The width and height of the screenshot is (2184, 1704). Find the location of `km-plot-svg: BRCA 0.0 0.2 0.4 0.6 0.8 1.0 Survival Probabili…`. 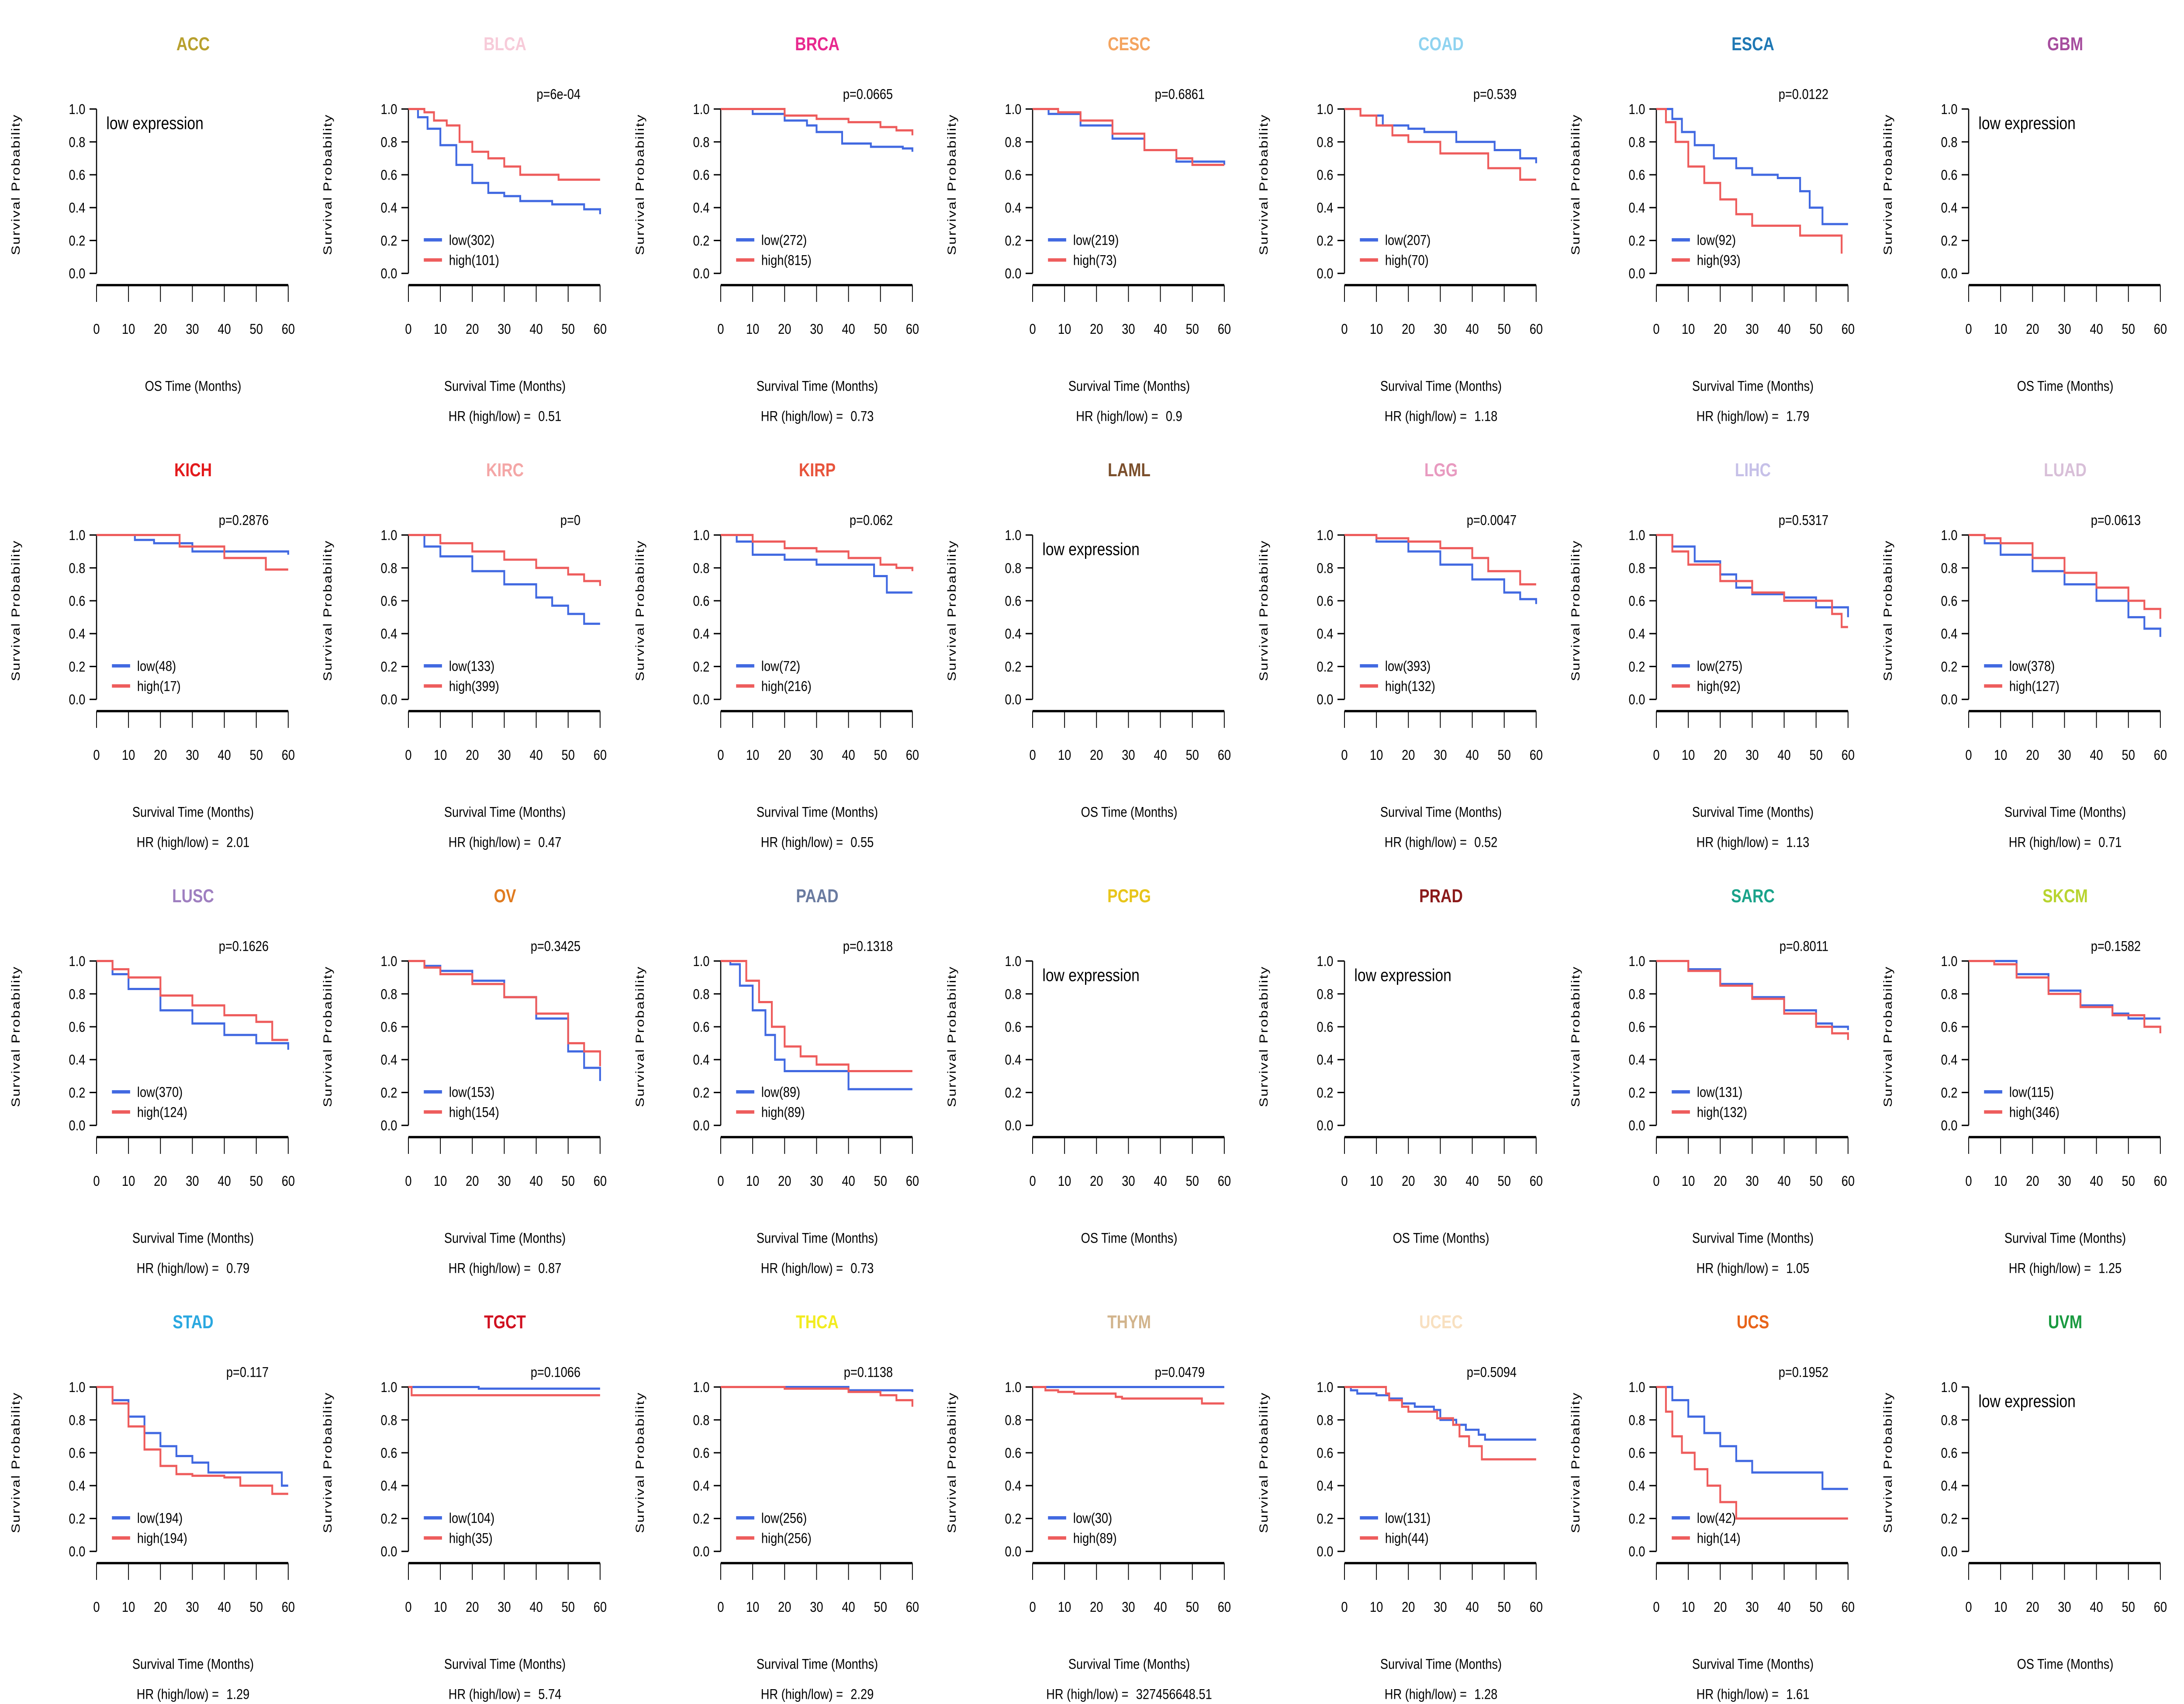

km-plot-svg: BRCA 0.0 0.2 0.4 0.6 0.8 1.0 Survival Probabili… is located at coordinates (776, 229).